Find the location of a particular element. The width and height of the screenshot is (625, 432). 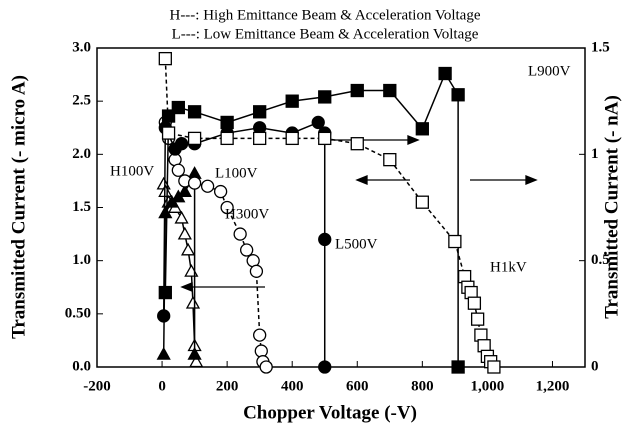

y-tick-label: 0.50 is located at coordinates (78, 313).